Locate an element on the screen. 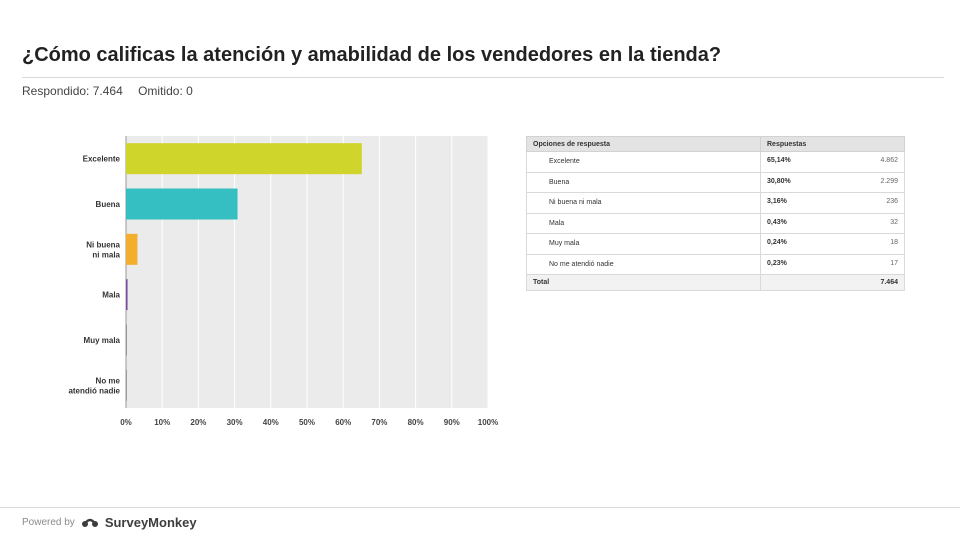 The image size is (960, 540). table-header-row: Opciones de respuesta Respuestas is located at coordinates (715, 144).